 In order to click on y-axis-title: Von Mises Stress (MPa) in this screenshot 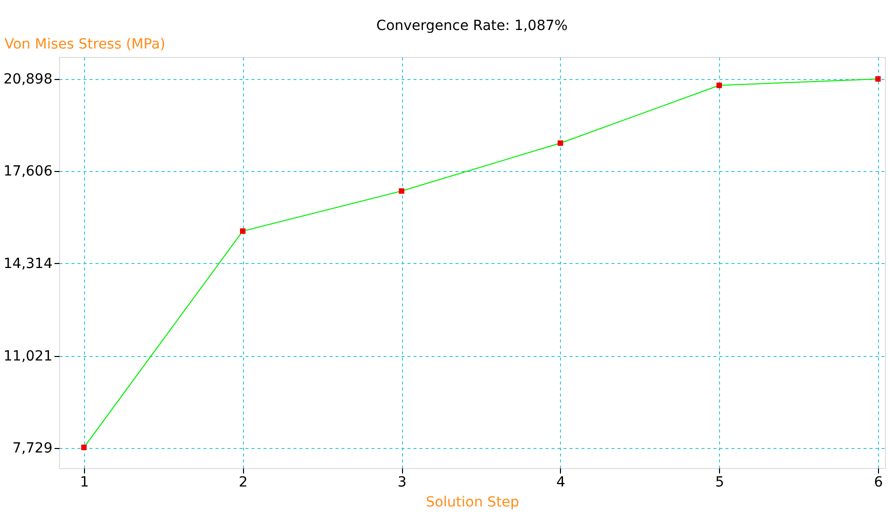, I will do `click(85, 44)`.